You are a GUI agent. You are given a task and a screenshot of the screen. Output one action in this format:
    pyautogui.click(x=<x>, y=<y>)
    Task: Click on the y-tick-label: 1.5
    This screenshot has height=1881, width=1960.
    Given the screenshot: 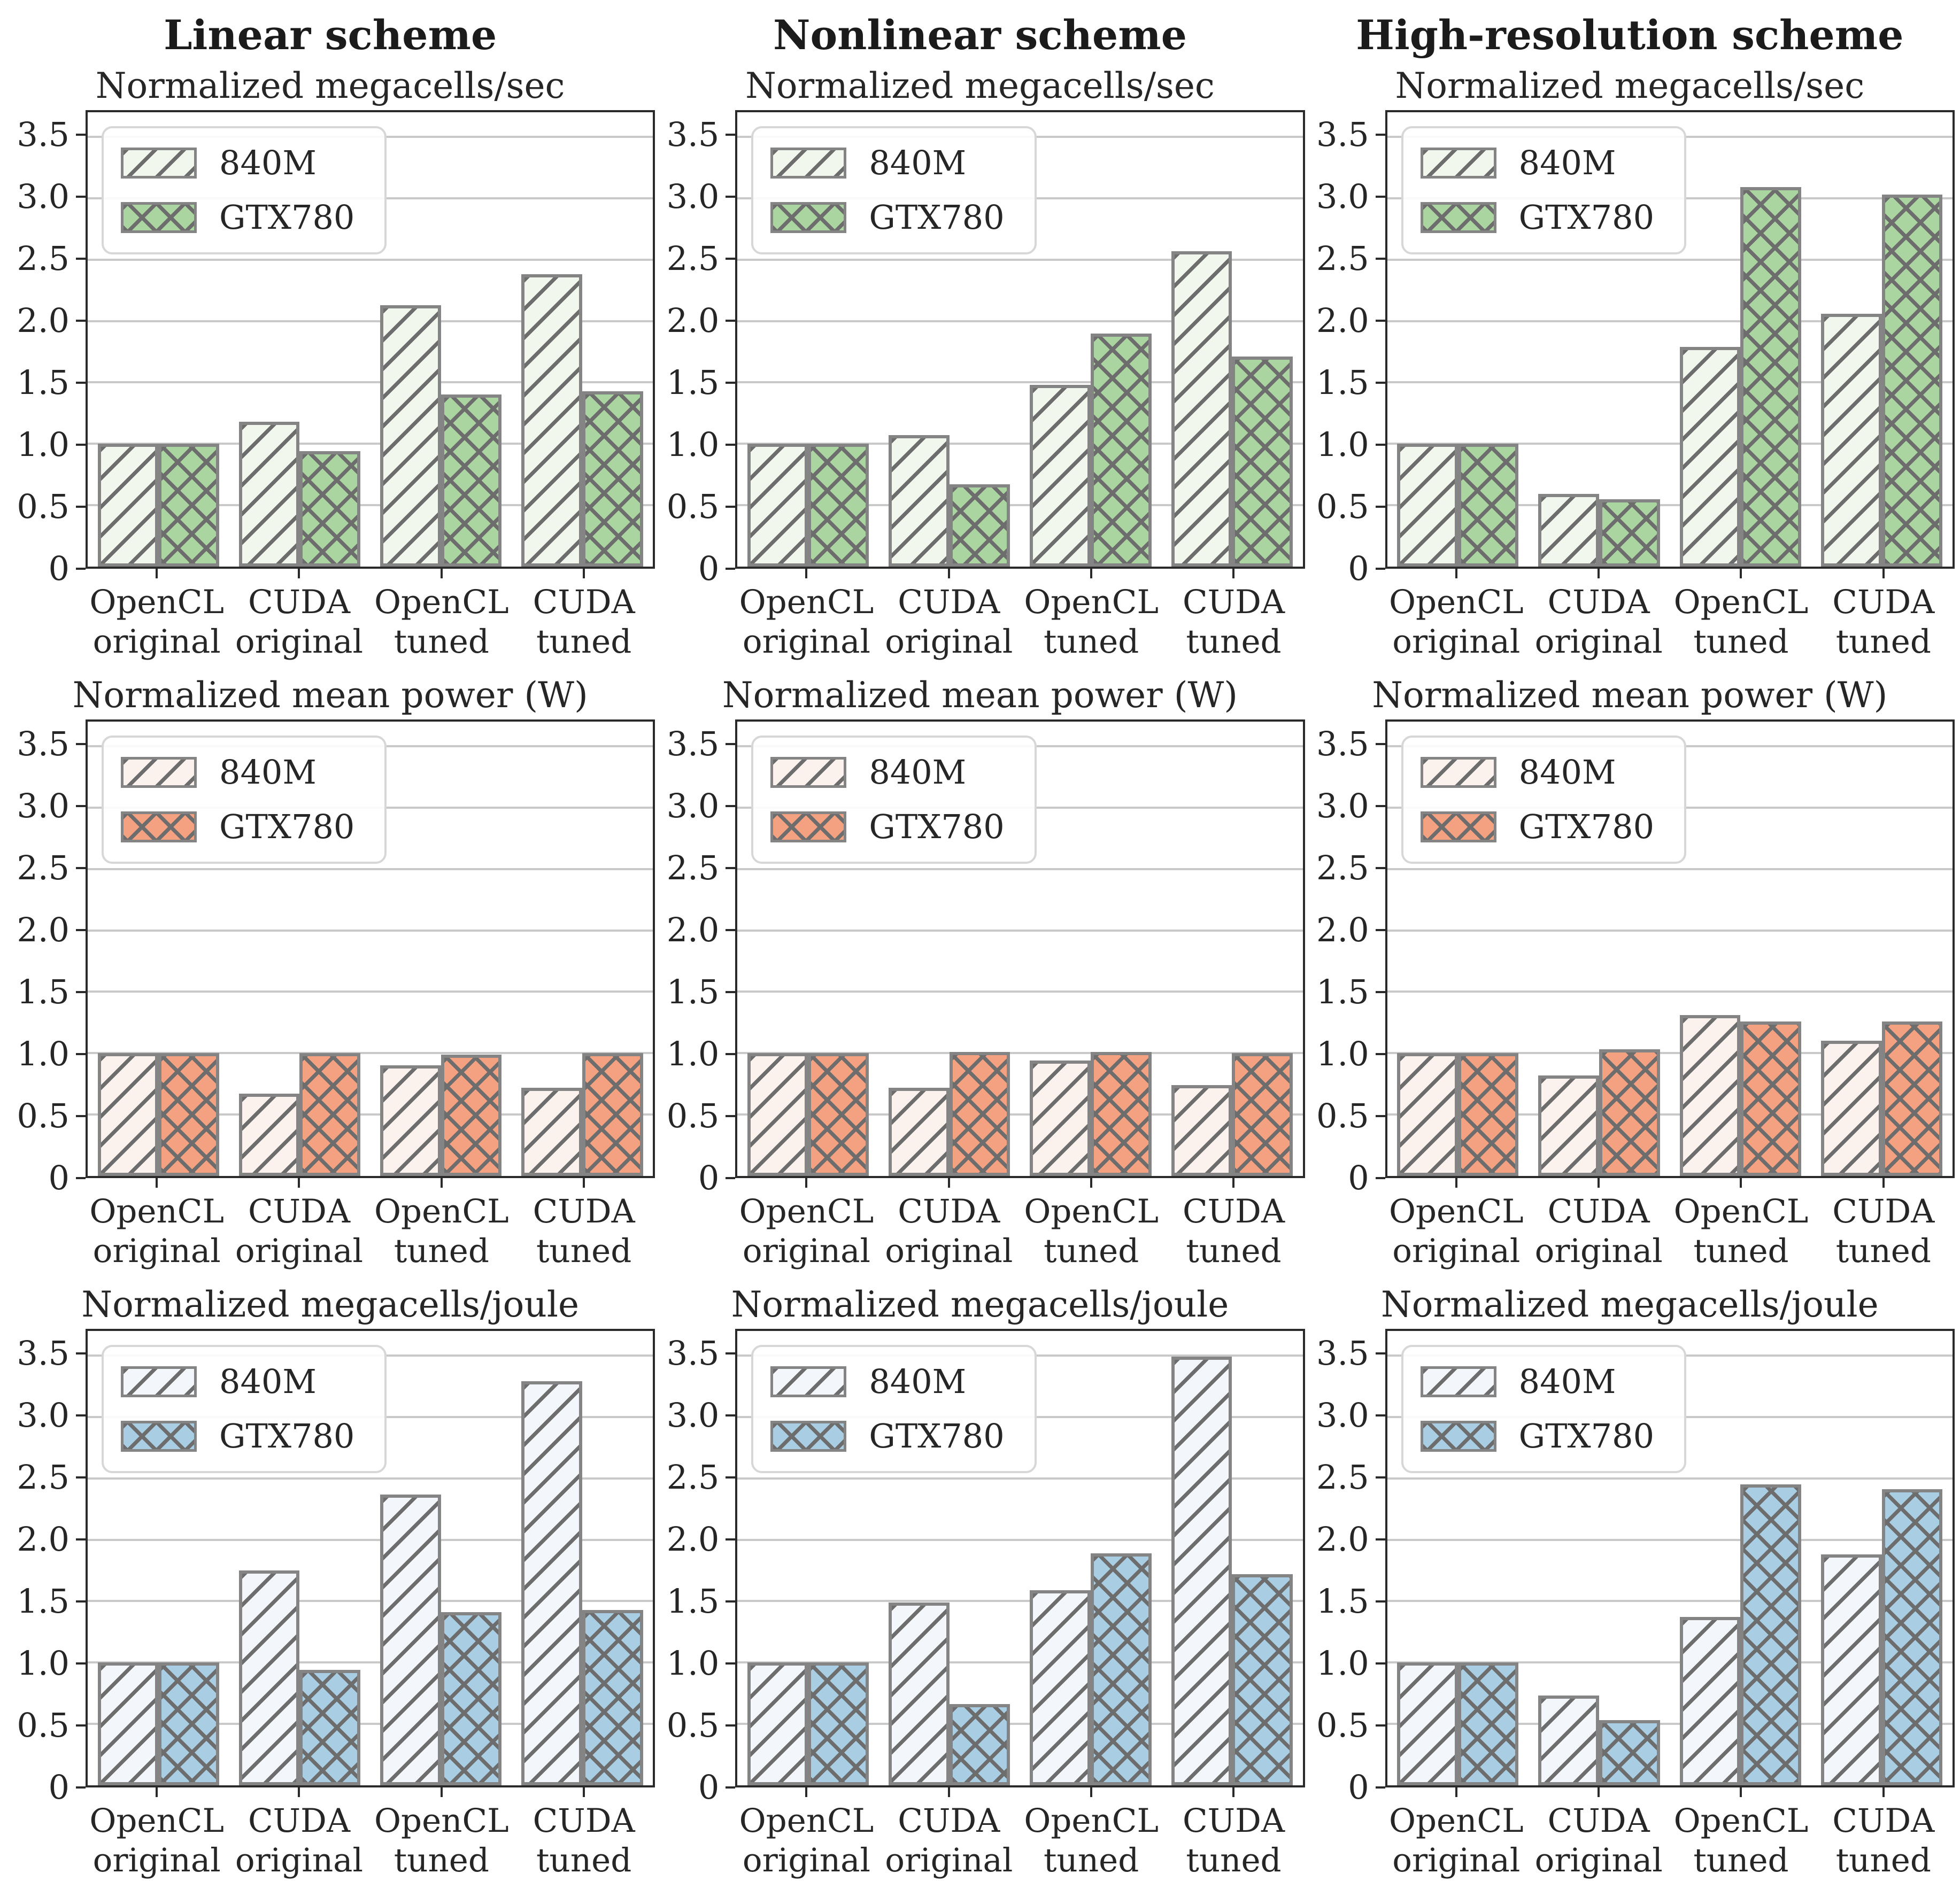 What is the action you would take?
    pyautogui.click(x=1342, y=992)
    